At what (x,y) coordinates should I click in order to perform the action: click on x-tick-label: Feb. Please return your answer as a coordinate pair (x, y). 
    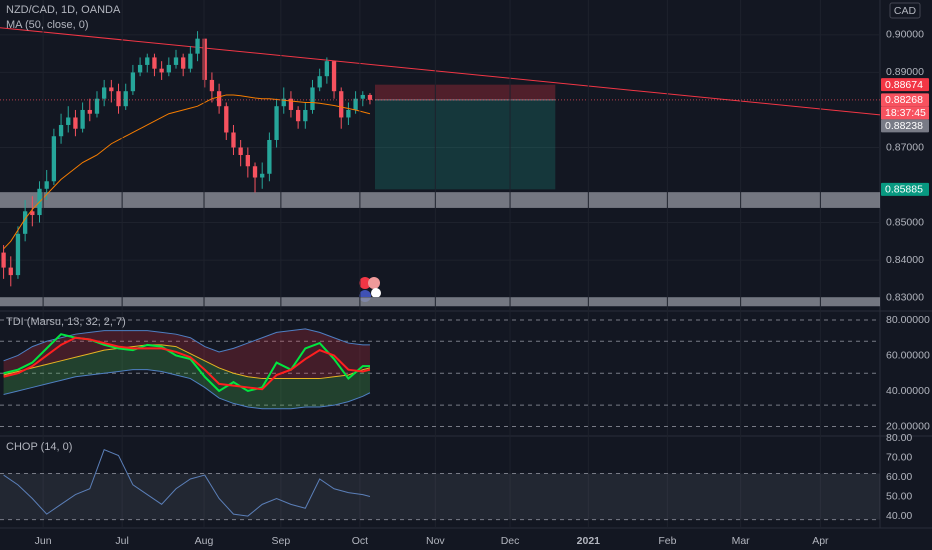
    Looking at the image, I should click on (667, 541).